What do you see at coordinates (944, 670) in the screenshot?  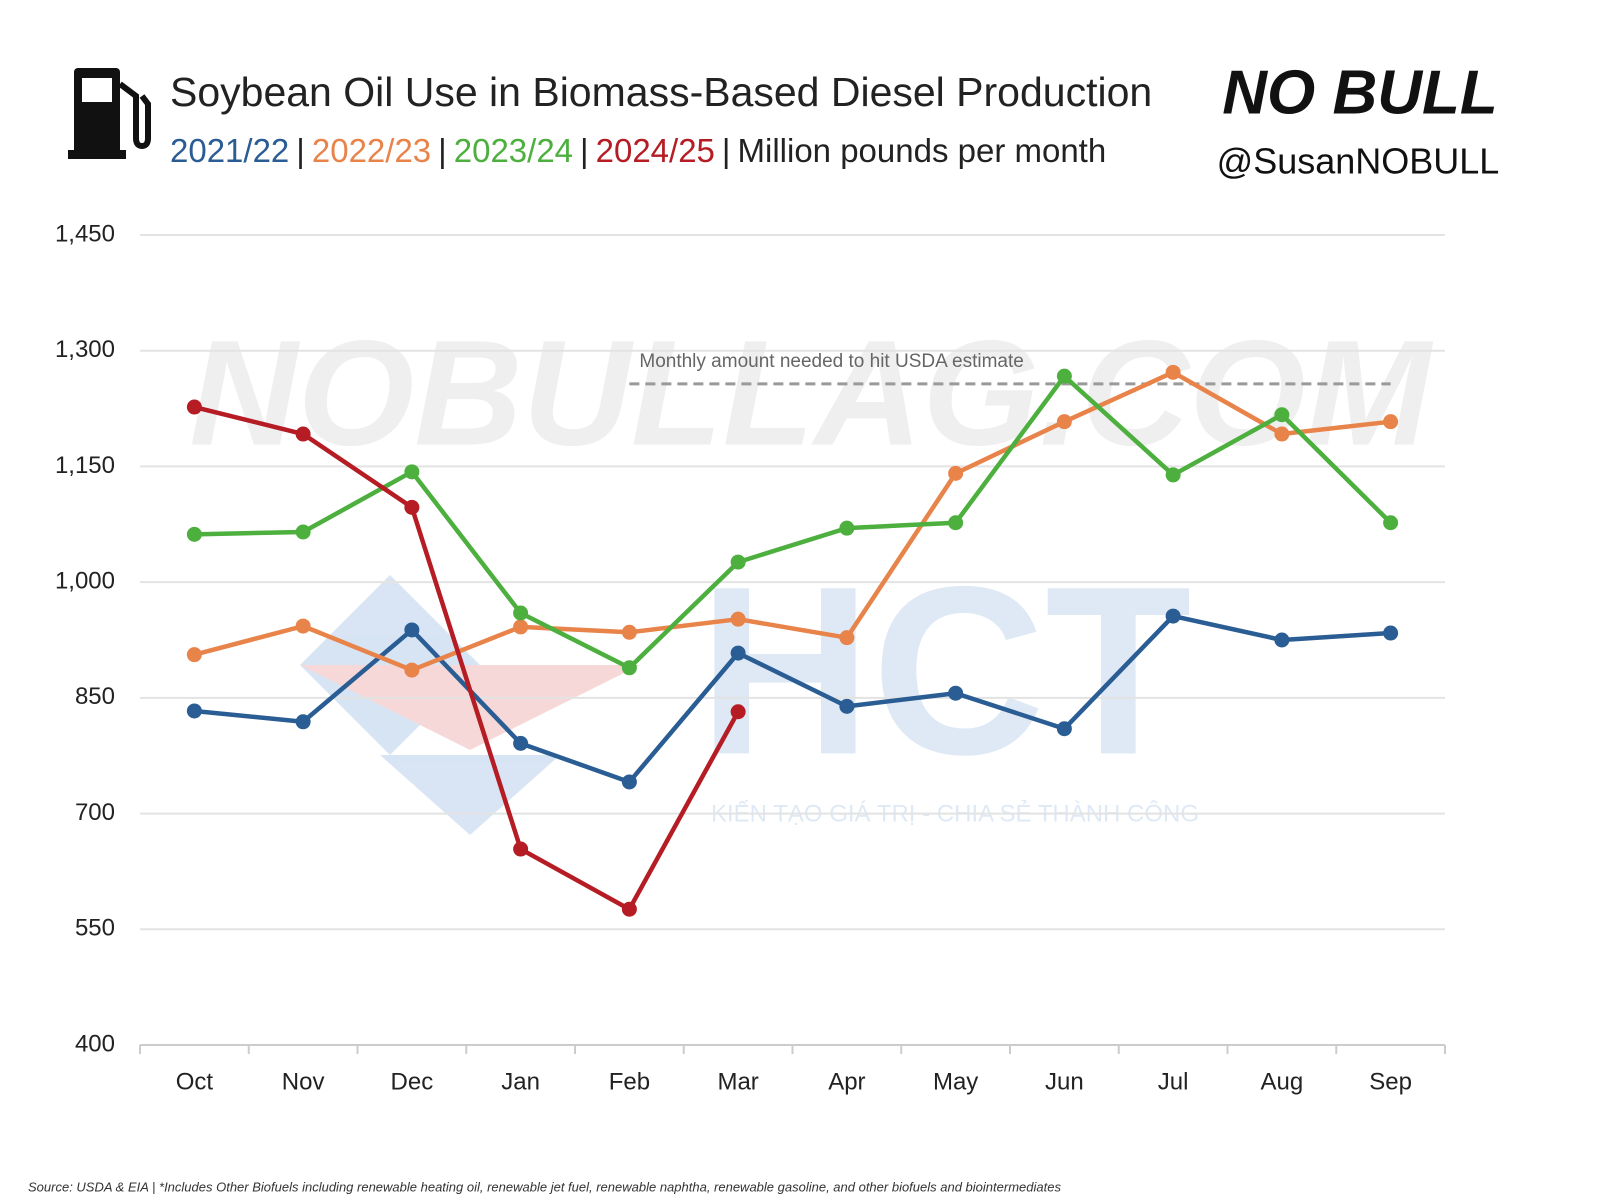 I see `watermark: HCT` at bounding box center [944, 670].